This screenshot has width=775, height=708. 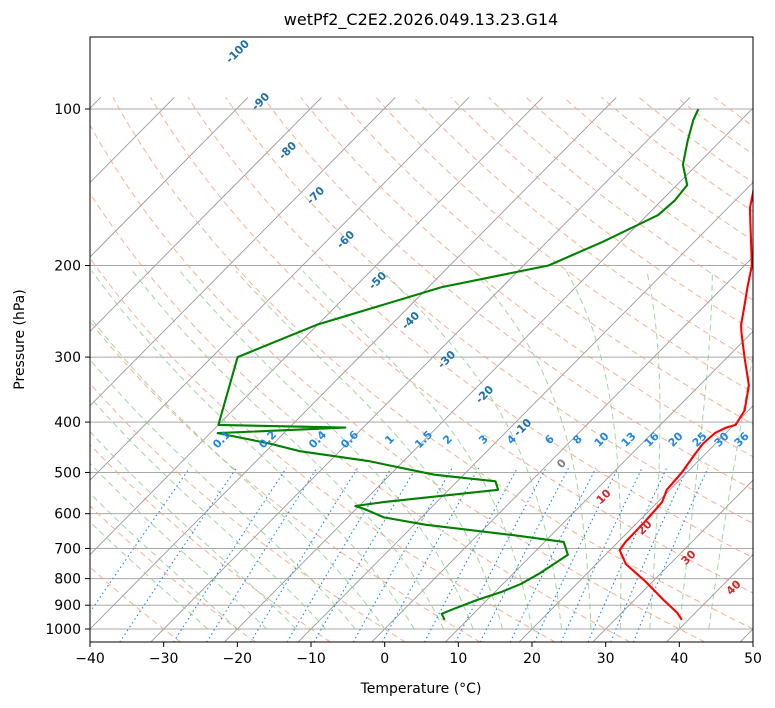 I want to click on y-tick-label: 800, so click(x=67, y=580).